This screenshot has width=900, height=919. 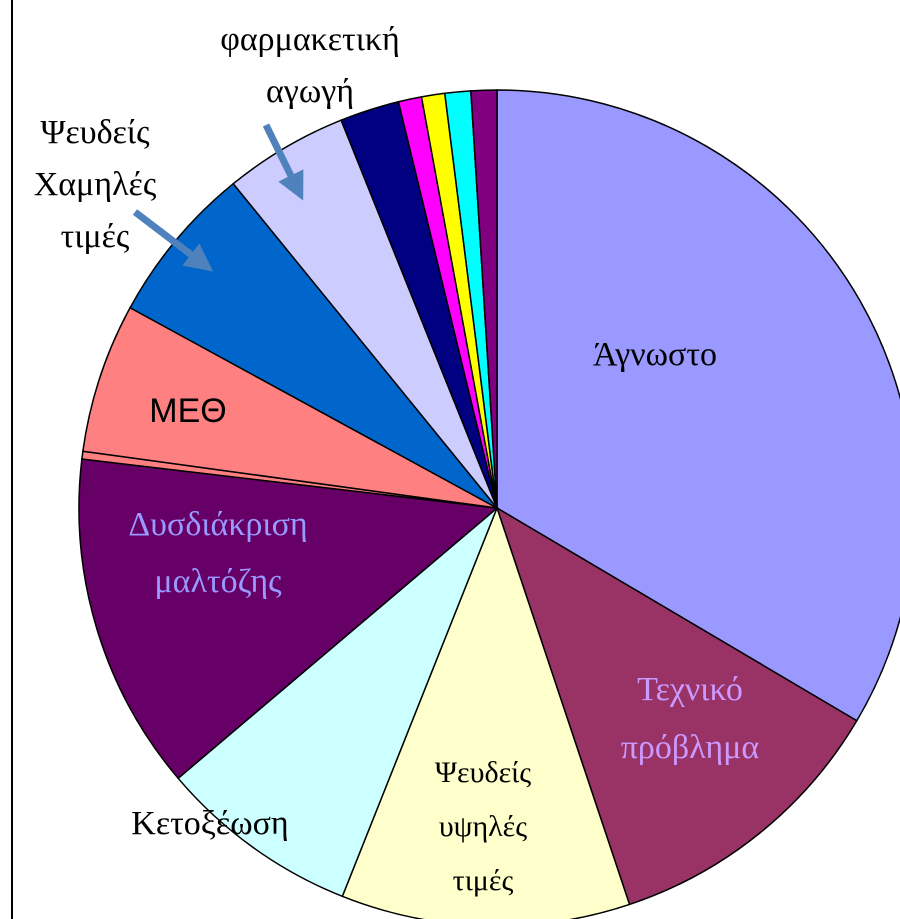 I want to click on slice-label: Ψευδείς Χαμηλές τιμές, so click(x=95, y=184).